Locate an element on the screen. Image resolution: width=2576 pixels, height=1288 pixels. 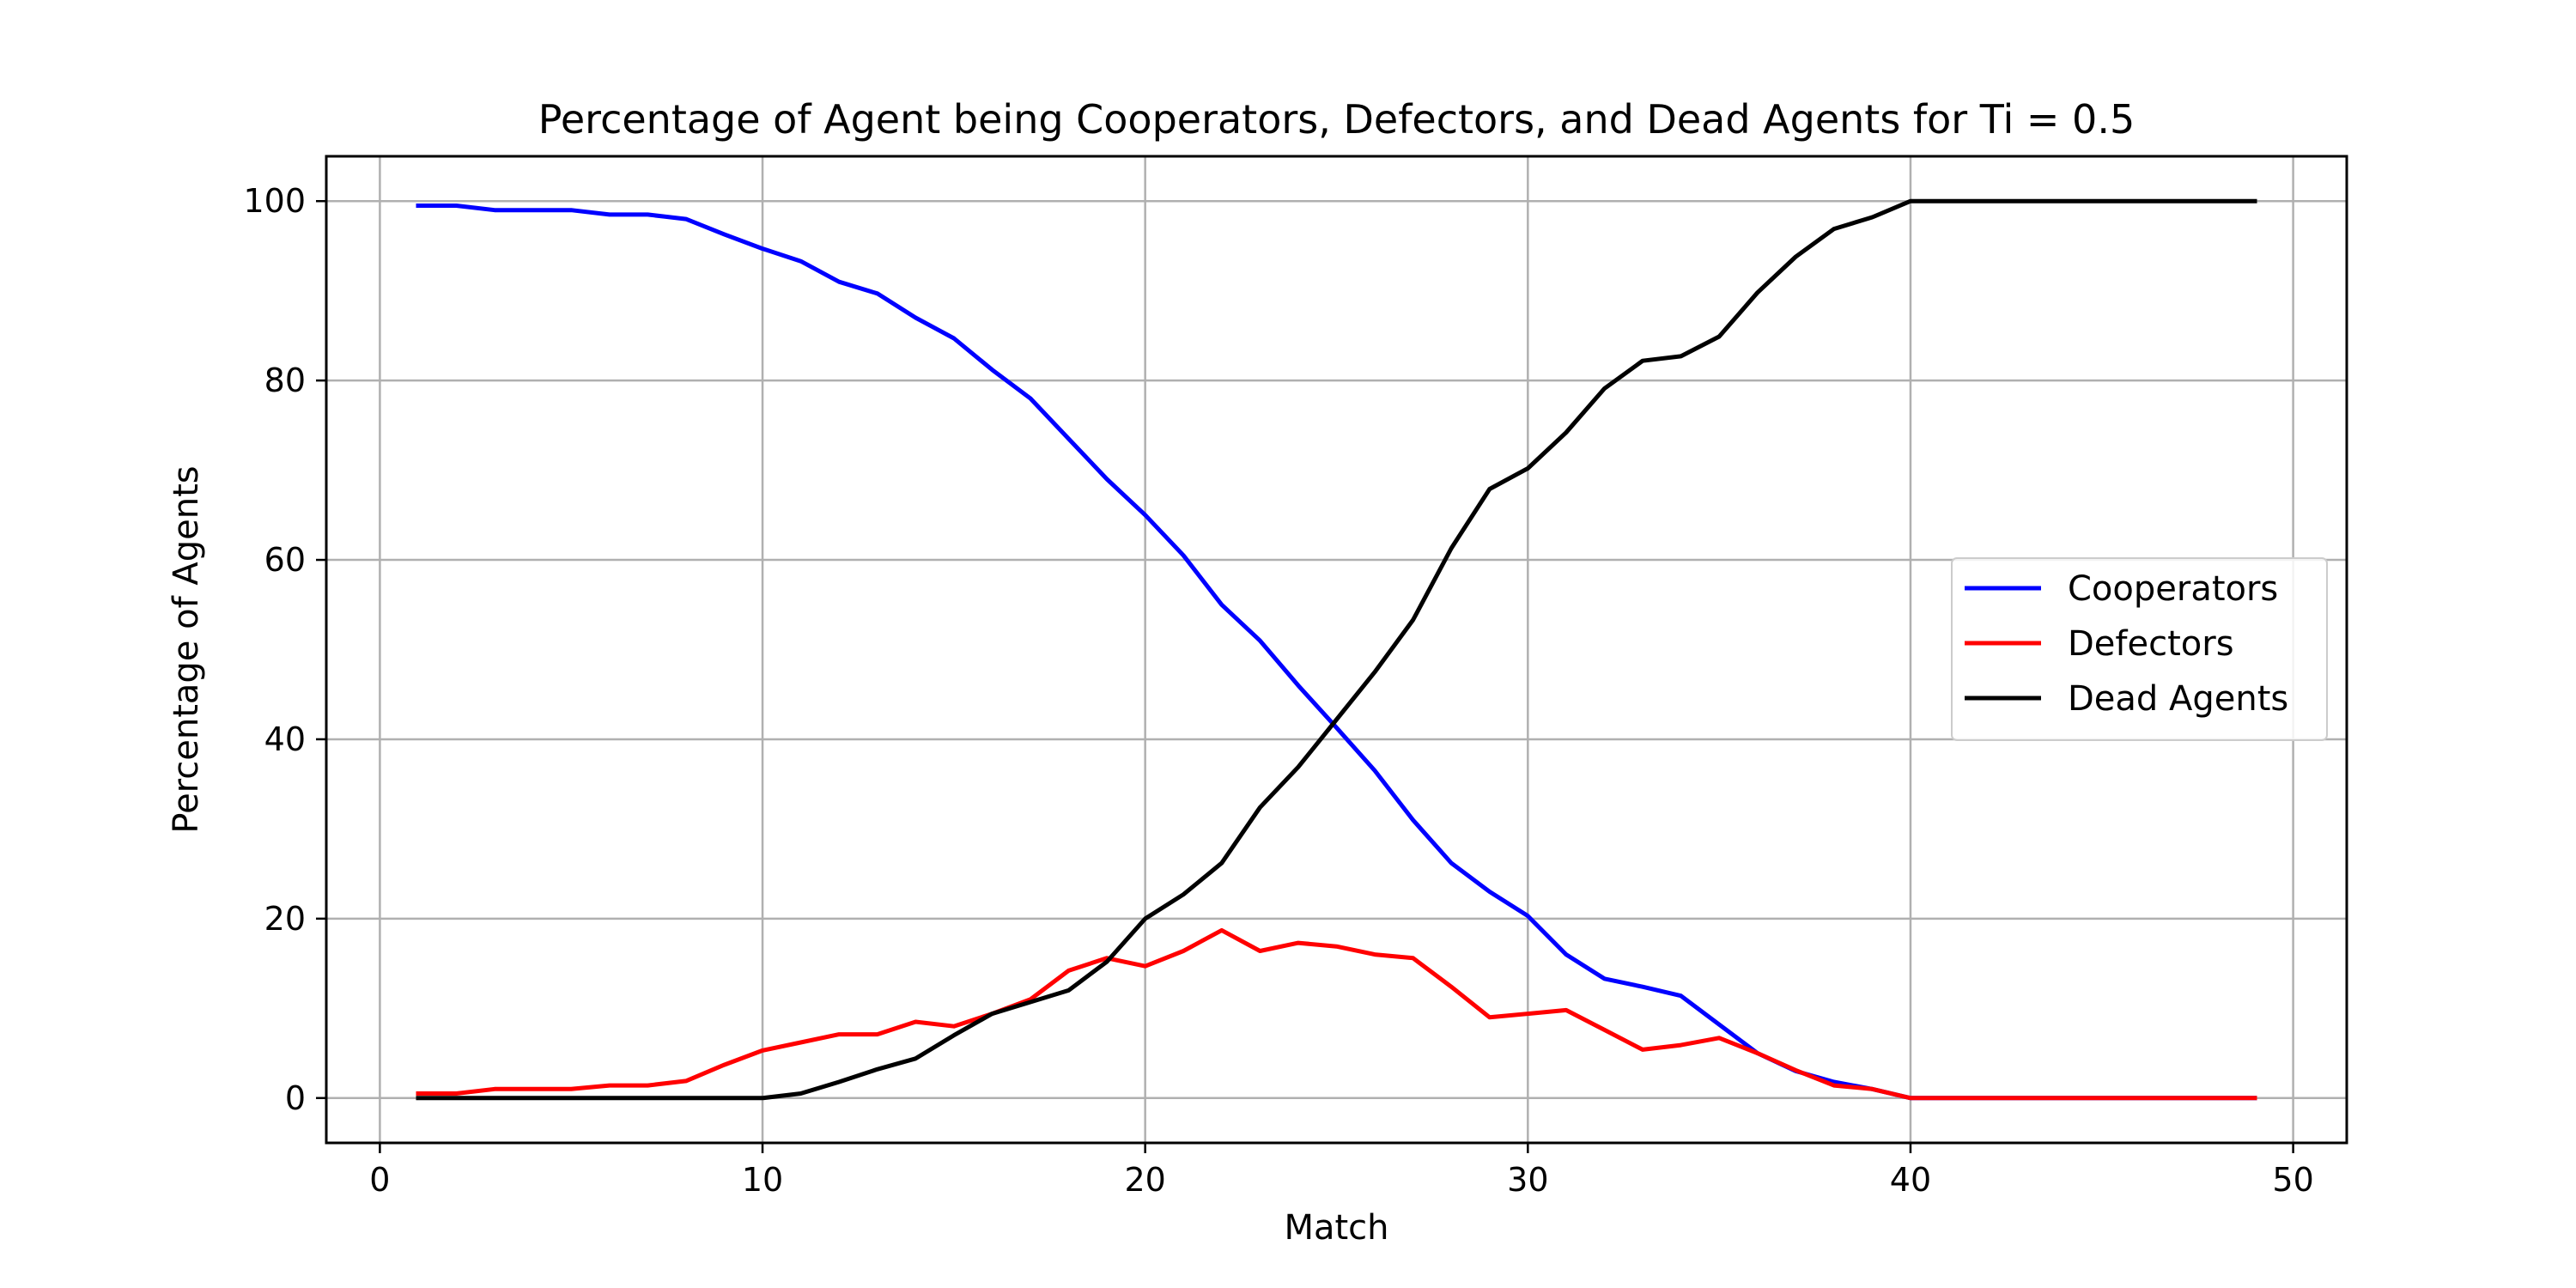
x-tick-label: 50 is located at coordinates (2292, 1180).